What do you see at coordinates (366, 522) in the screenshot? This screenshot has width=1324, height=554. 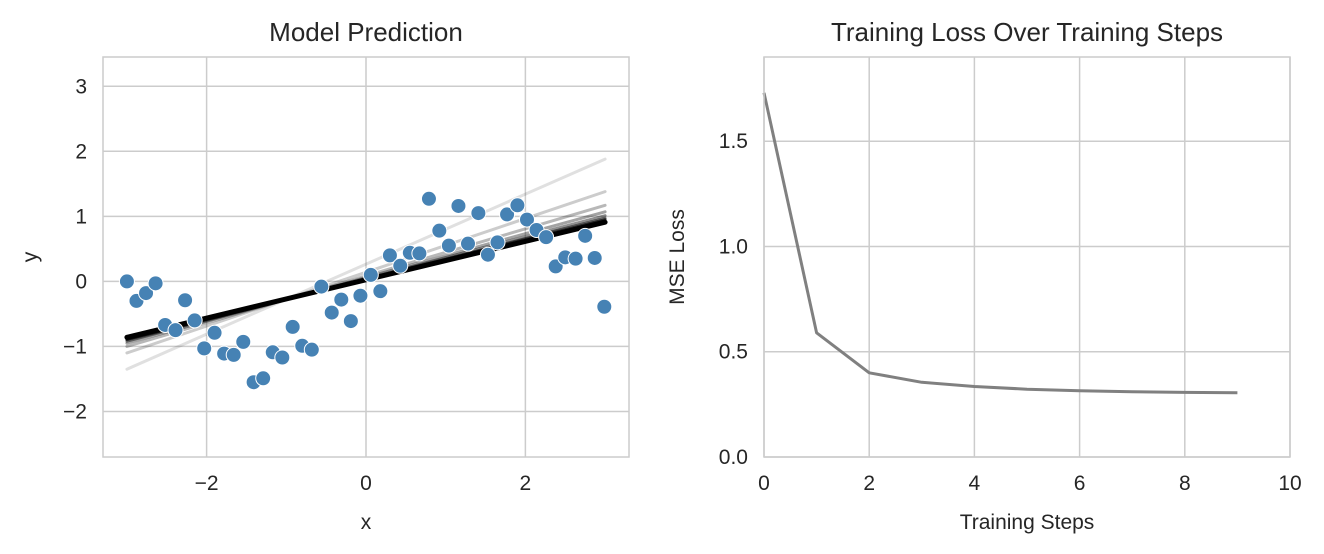 I see `left-x-axis-label: x` at bounding box center [366, 522].